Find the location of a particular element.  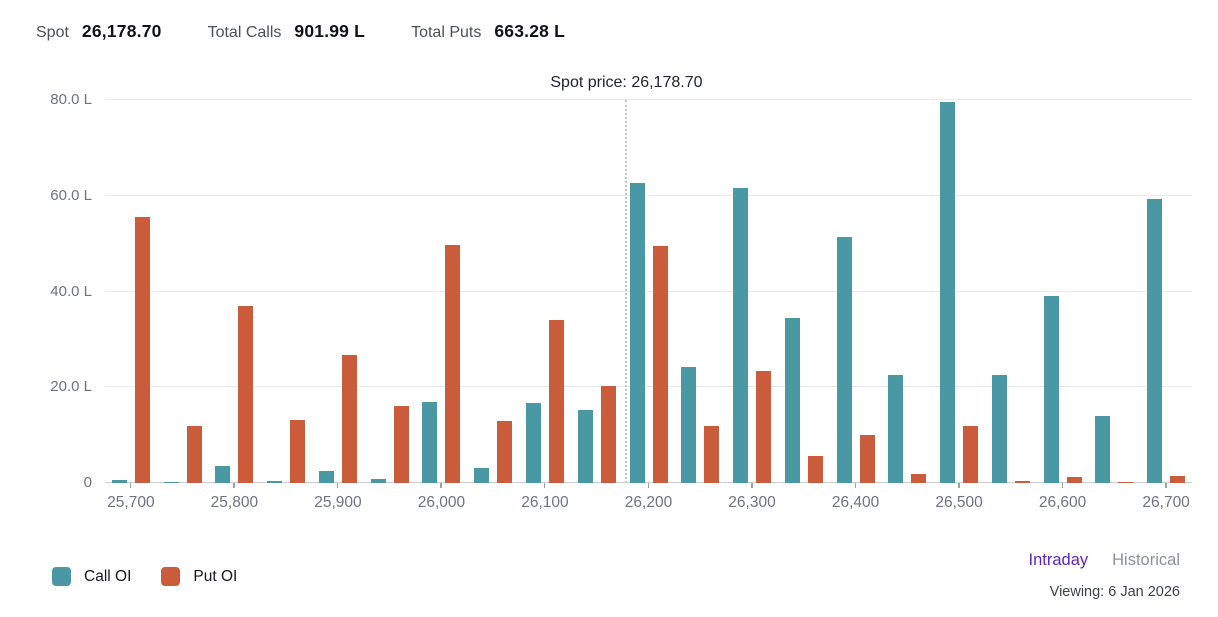

x-axis-tick-label: 26,000 is located at coordinates (441, 502).